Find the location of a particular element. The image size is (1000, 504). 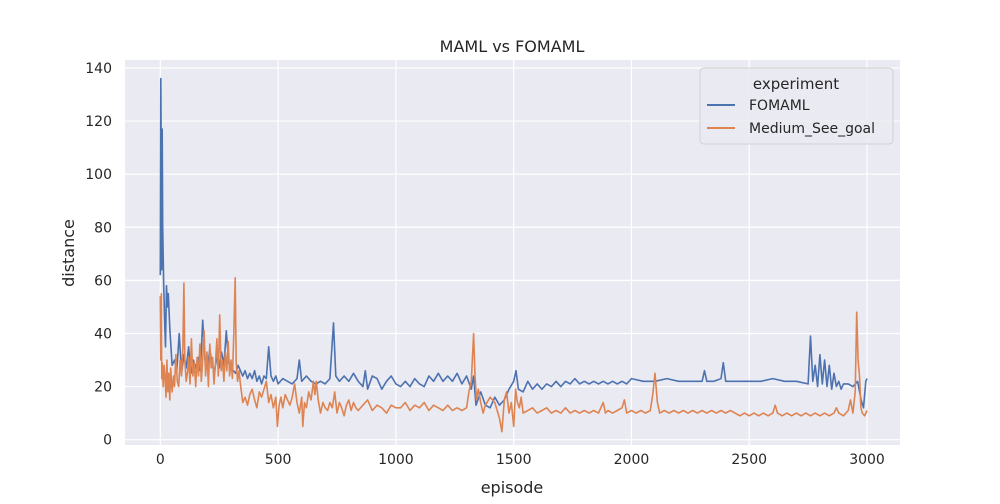

y-tick-label: 60 is located at coordinates (103, 281).